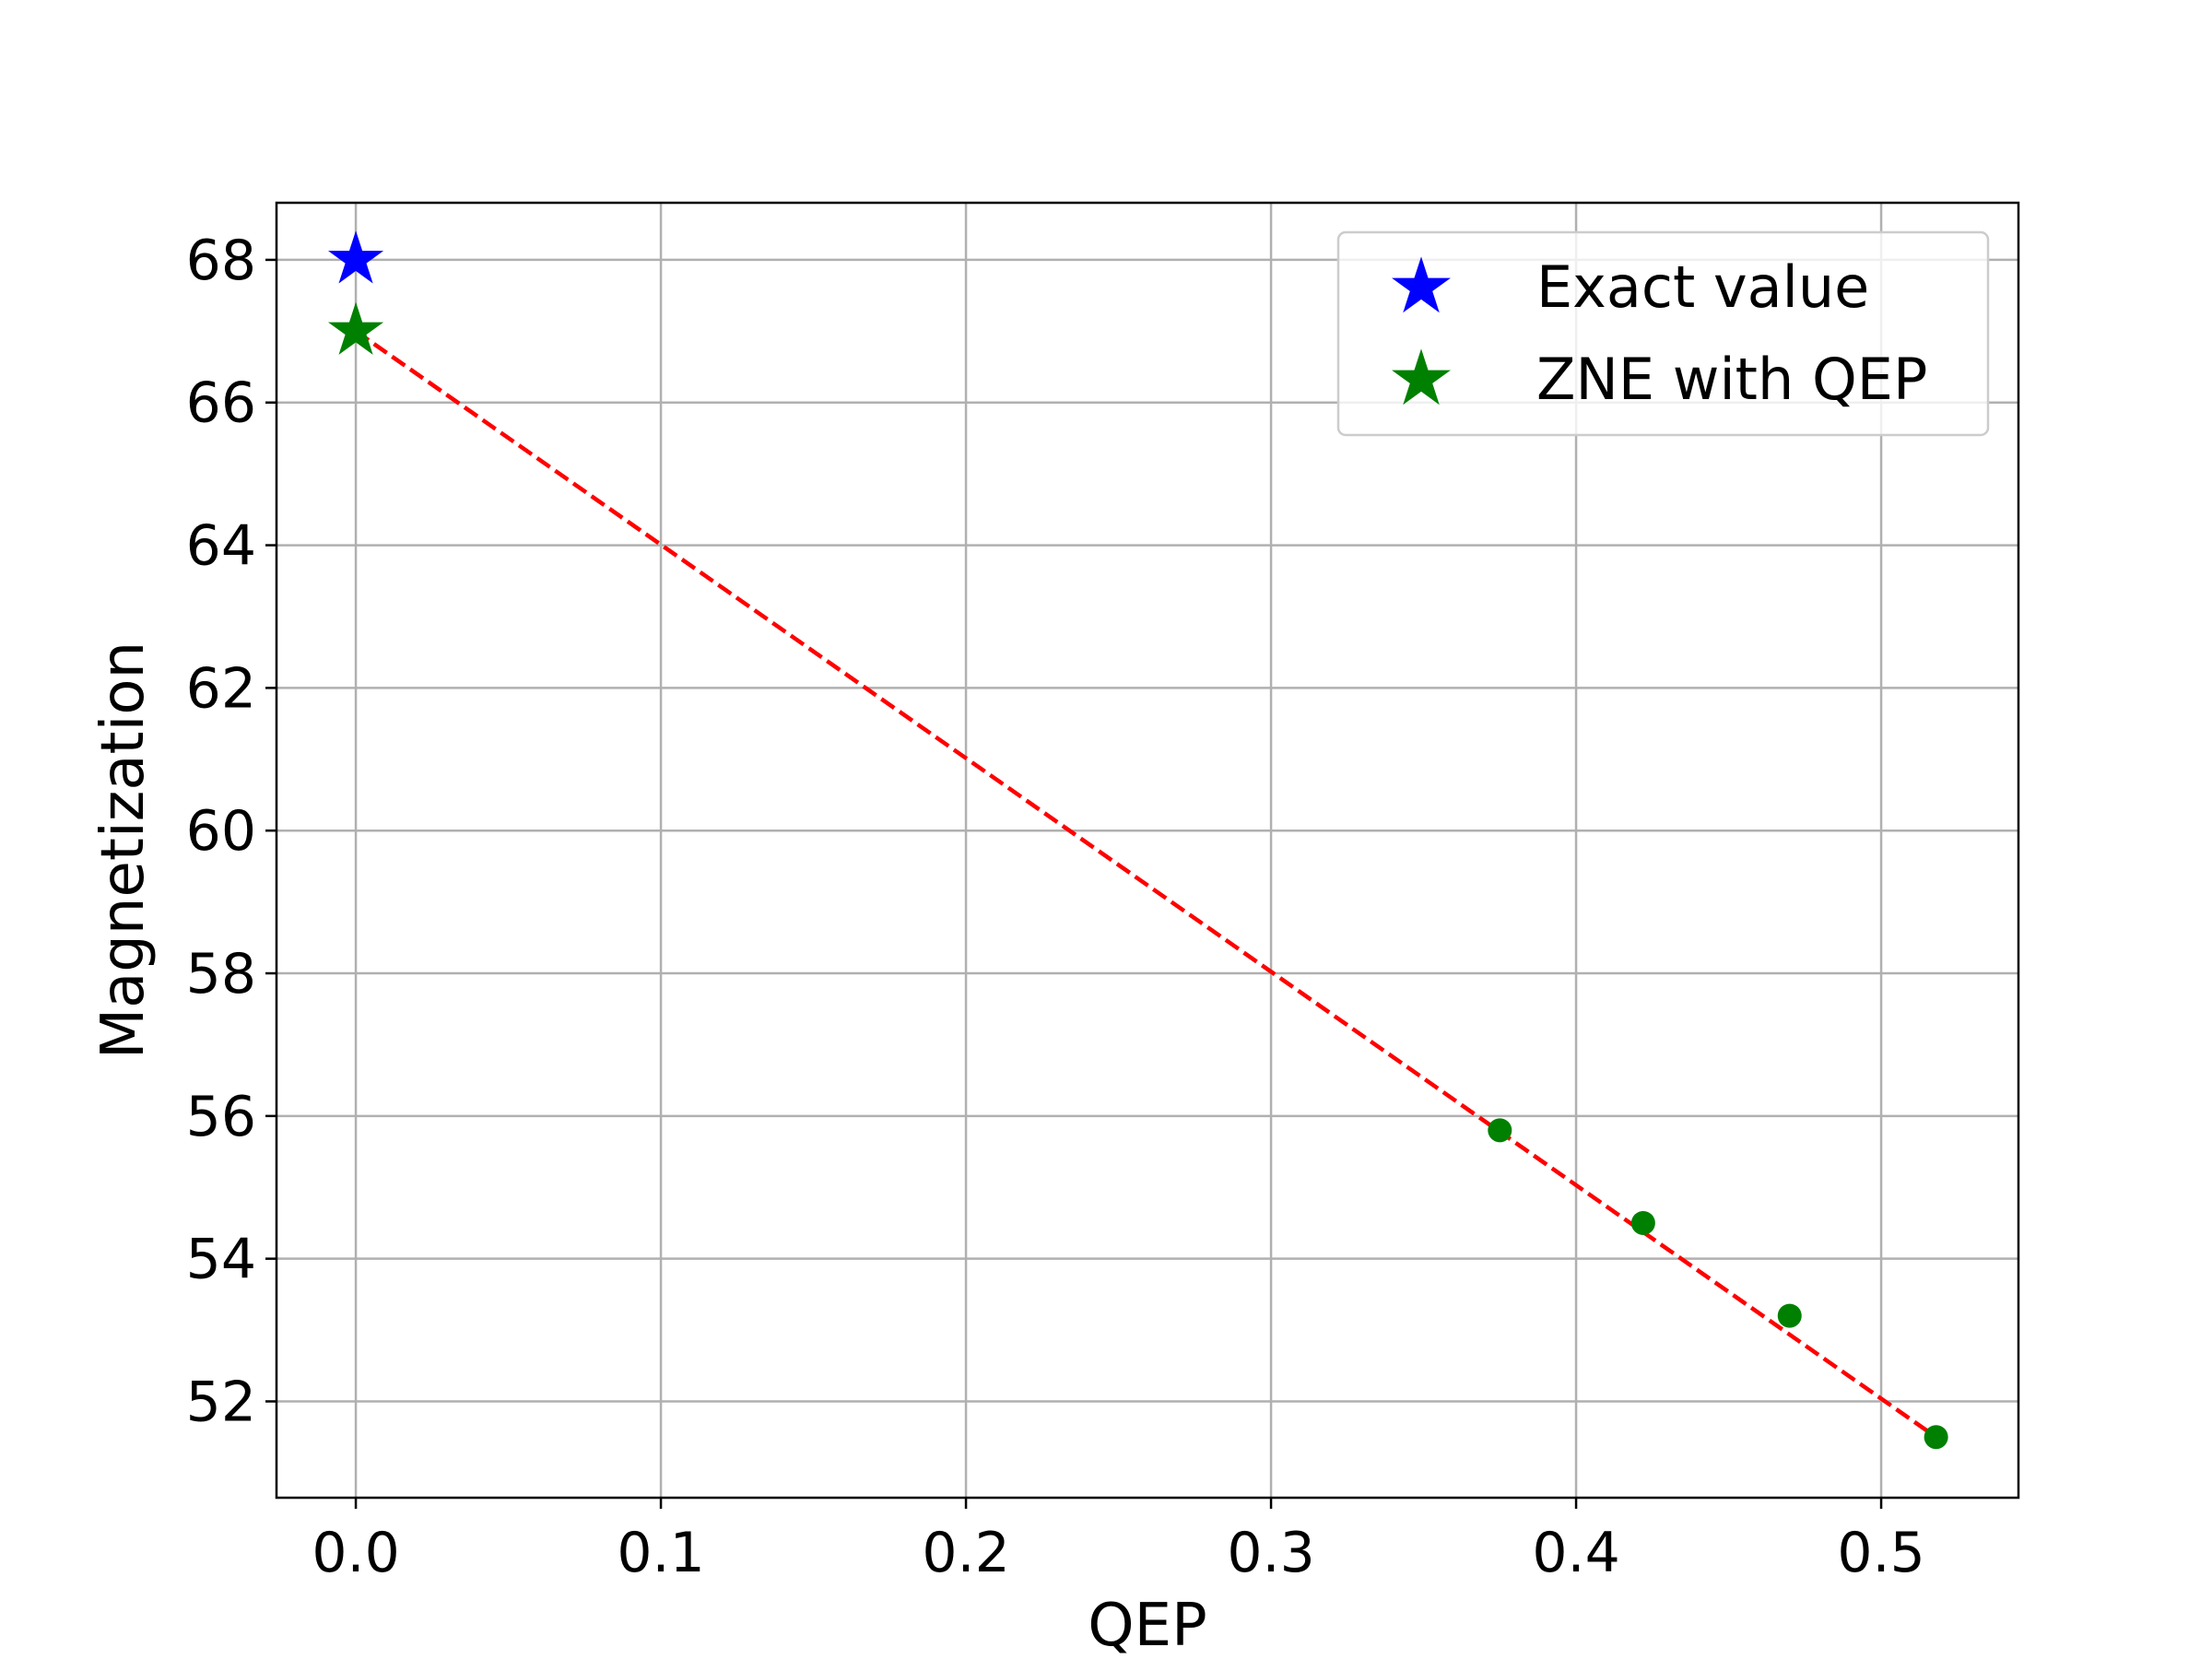  I want to click on x-tick-label: 0.3, so click(1270, 1553).